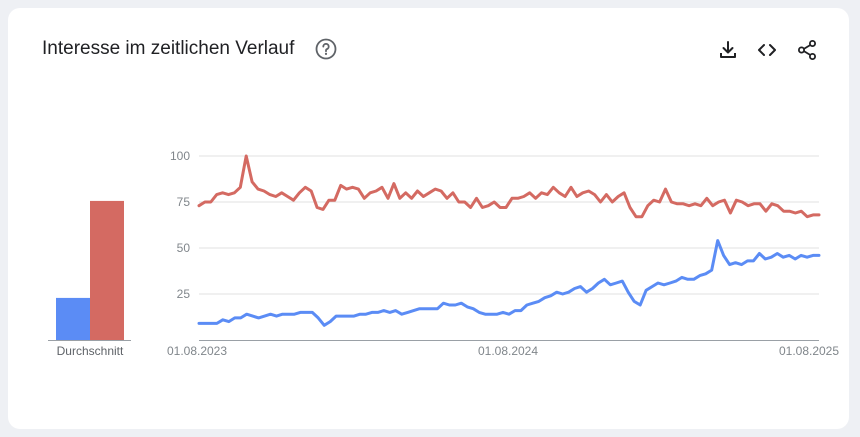  Describe the element at coordinates (197, 351) in the screenshot. I see `x-tick-label-0: 01.08.2023` at that location.